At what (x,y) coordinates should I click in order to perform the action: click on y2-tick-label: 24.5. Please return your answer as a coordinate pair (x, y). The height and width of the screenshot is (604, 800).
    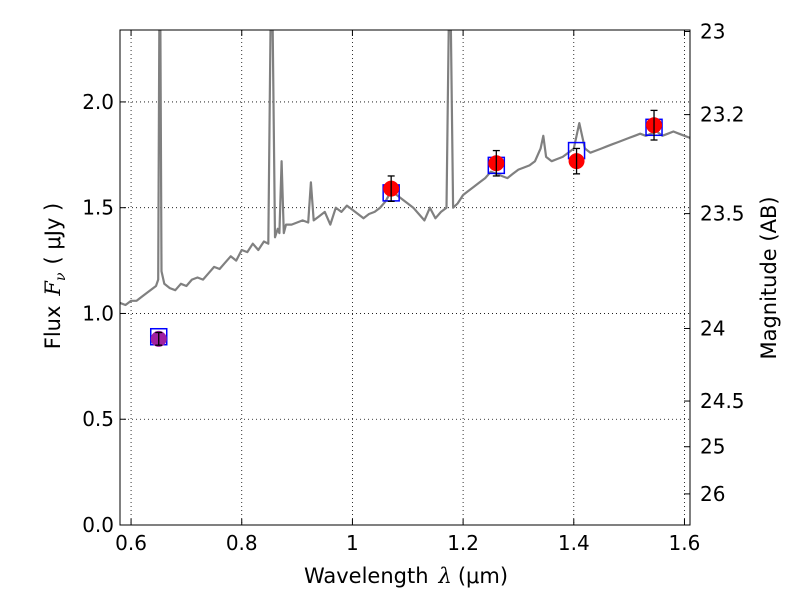
    Looking at the image, I should click on (722, 401).